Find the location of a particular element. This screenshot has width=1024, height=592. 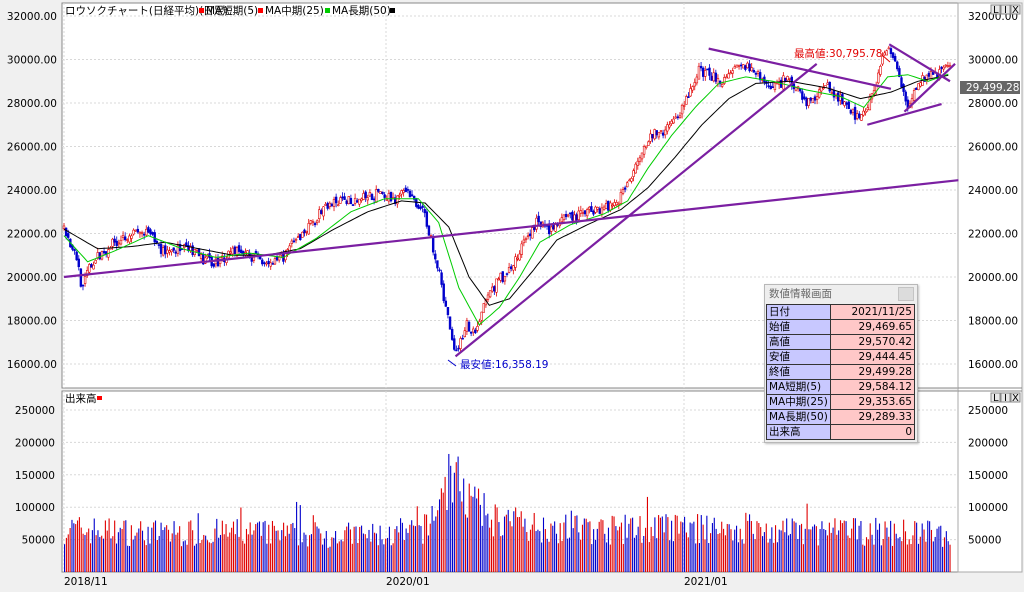

date-tick-label: 2020/01 is located at coordinates (408, 582).